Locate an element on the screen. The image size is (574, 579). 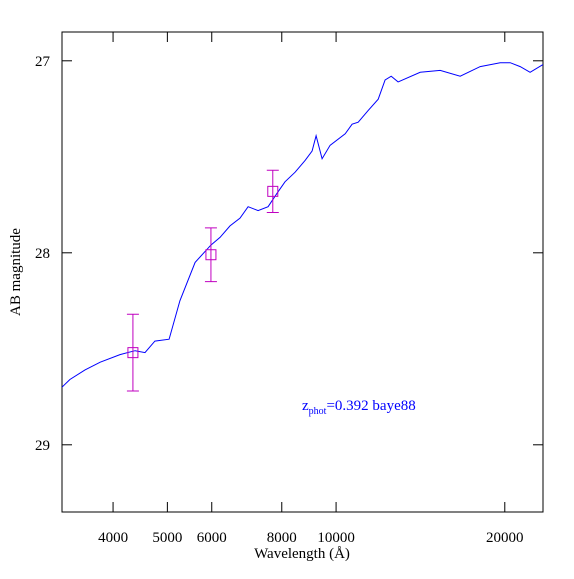
annotation-main: z is located at coordinates (305, 406).